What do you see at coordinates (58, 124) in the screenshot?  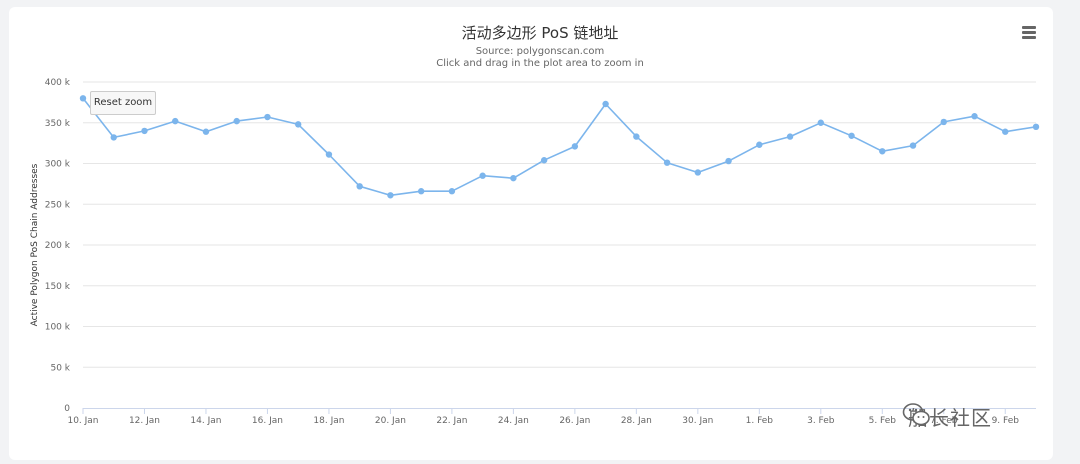 I see `y-tick-label: 350 k` at bounding box center [58, 124].